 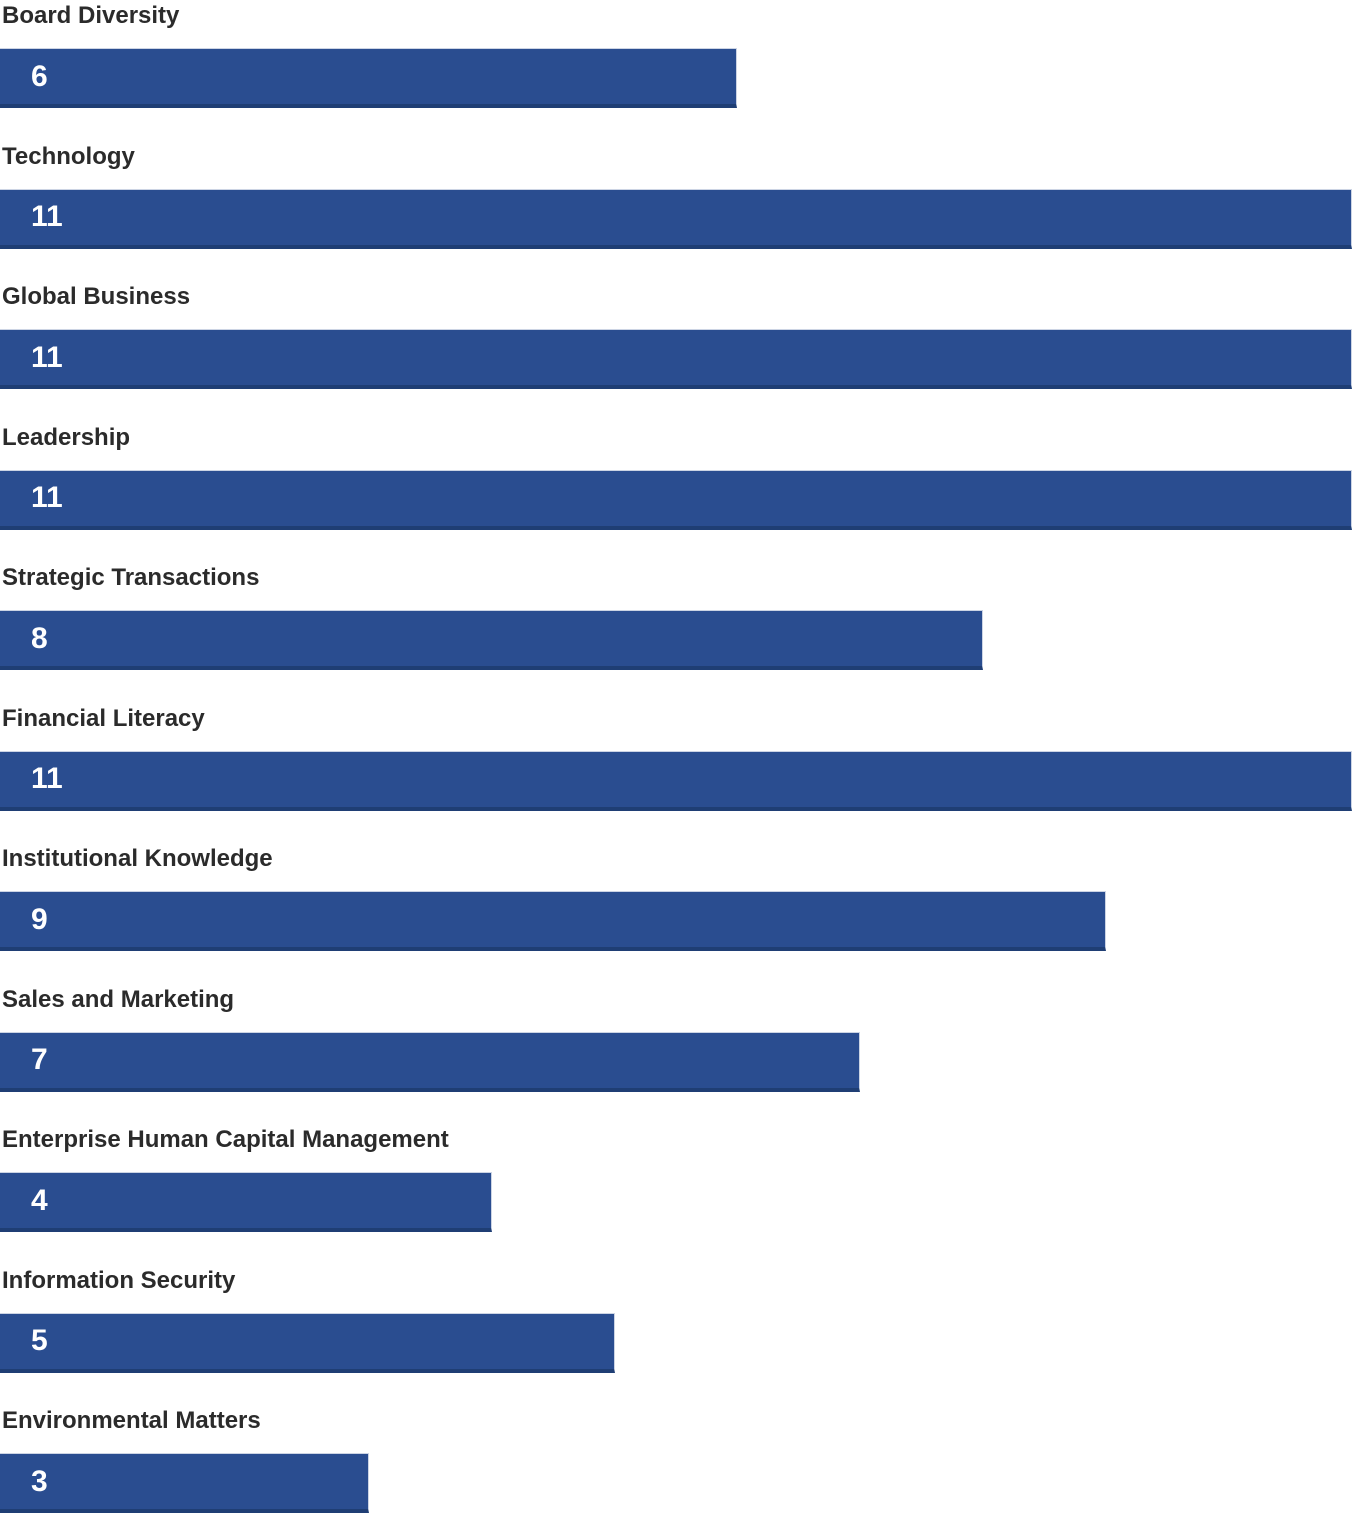 What do you see at coordinates (39, 1340) in the screenshot?
I see `value-label: 5` at bounding box center [39, 1340].